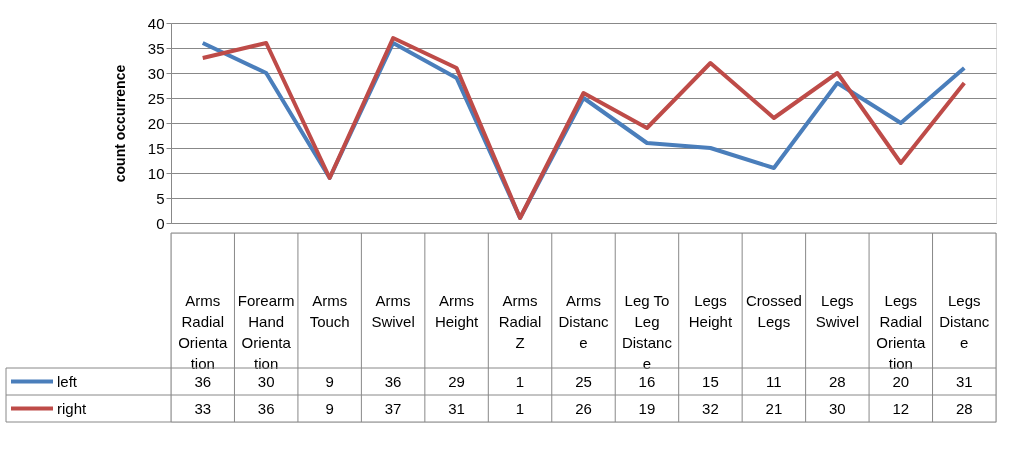 This screenshot has height=475, width=1012. What do you see at coordinates (329, 310) in the screenshot?
I see `x-tick-label: Arms Touch` at bounding box center [329, 310].